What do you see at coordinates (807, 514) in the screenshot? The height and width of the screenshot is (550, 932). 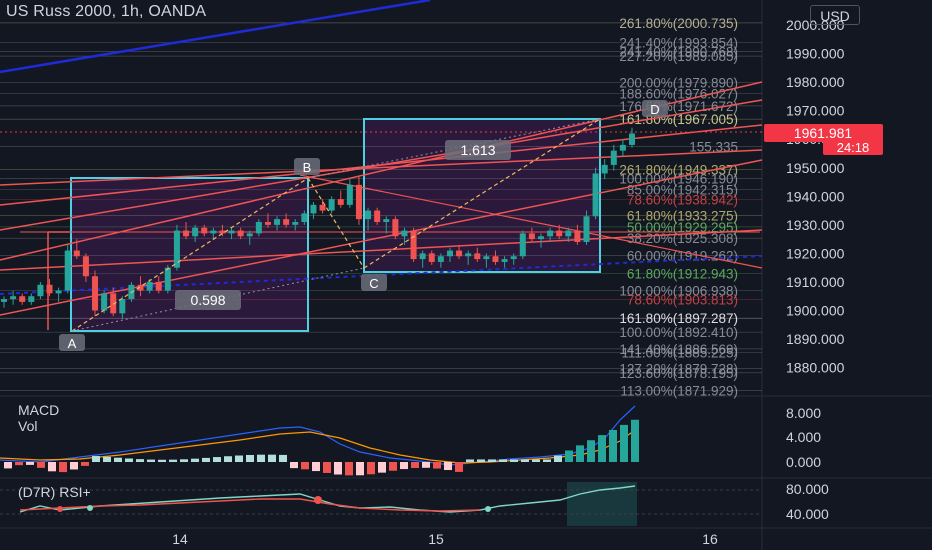 I see `rsi-axis-label: 40.000` at bounding box center [807, 514].